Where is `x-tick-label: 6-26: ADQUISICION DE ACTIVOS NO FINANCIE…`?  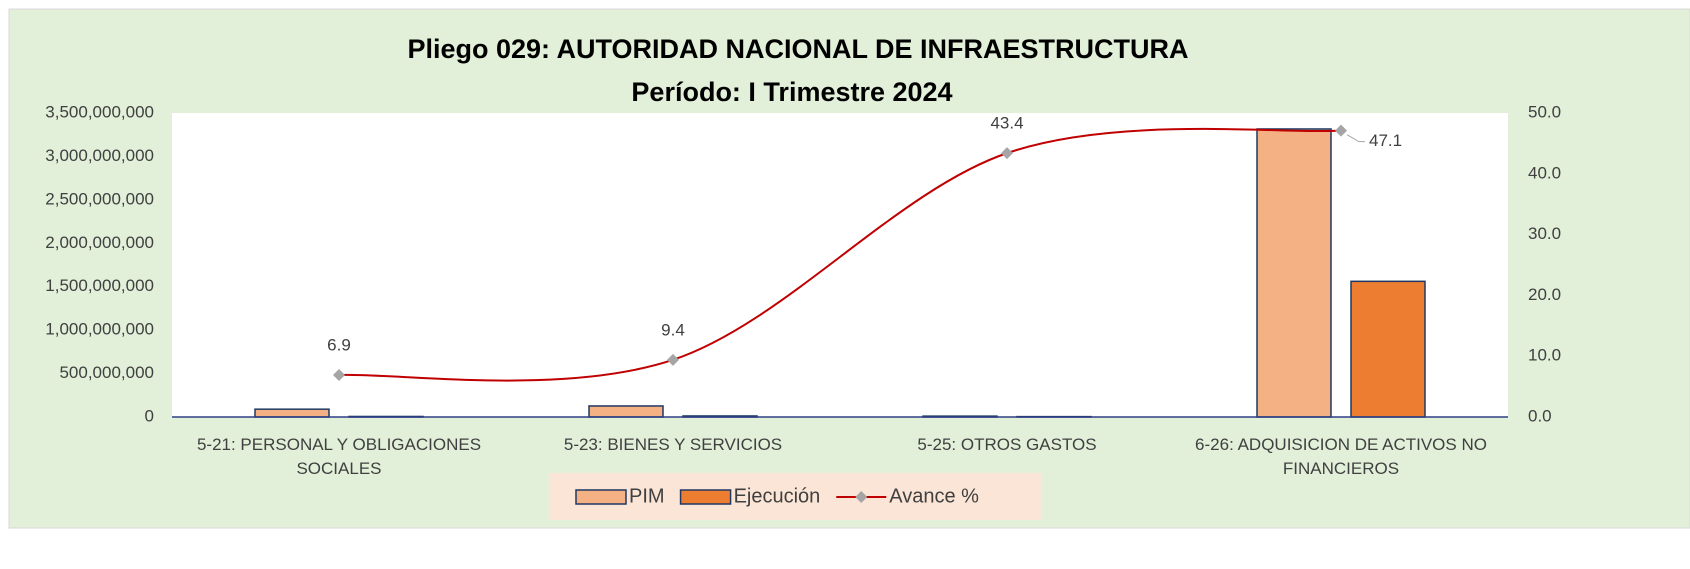
x-tick-label: 6-26: ADQUISICION DE ACTIVOS NO FINANCIE… is located at coordinates (1341, 456).